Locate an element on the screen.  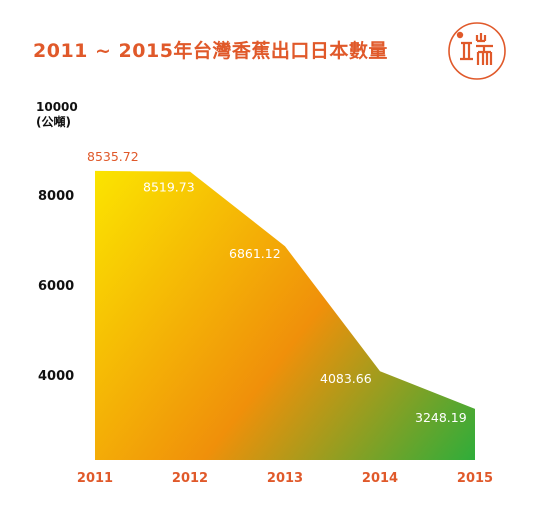
y-tick-label: 4000 is located at coordinates (56, 376).